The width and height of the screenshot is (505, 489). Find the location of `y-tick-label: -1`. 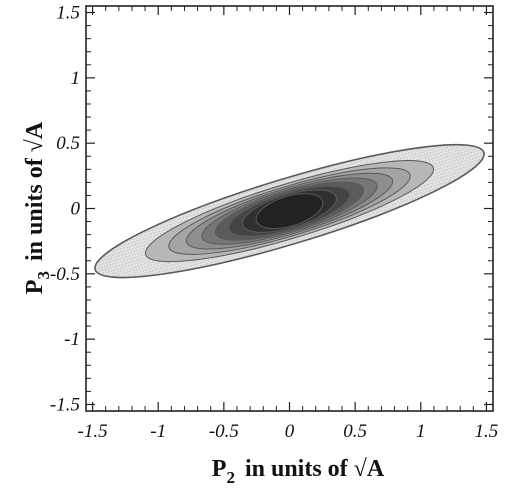

y-tick-label: -1 is located at coordinates (72, 339).